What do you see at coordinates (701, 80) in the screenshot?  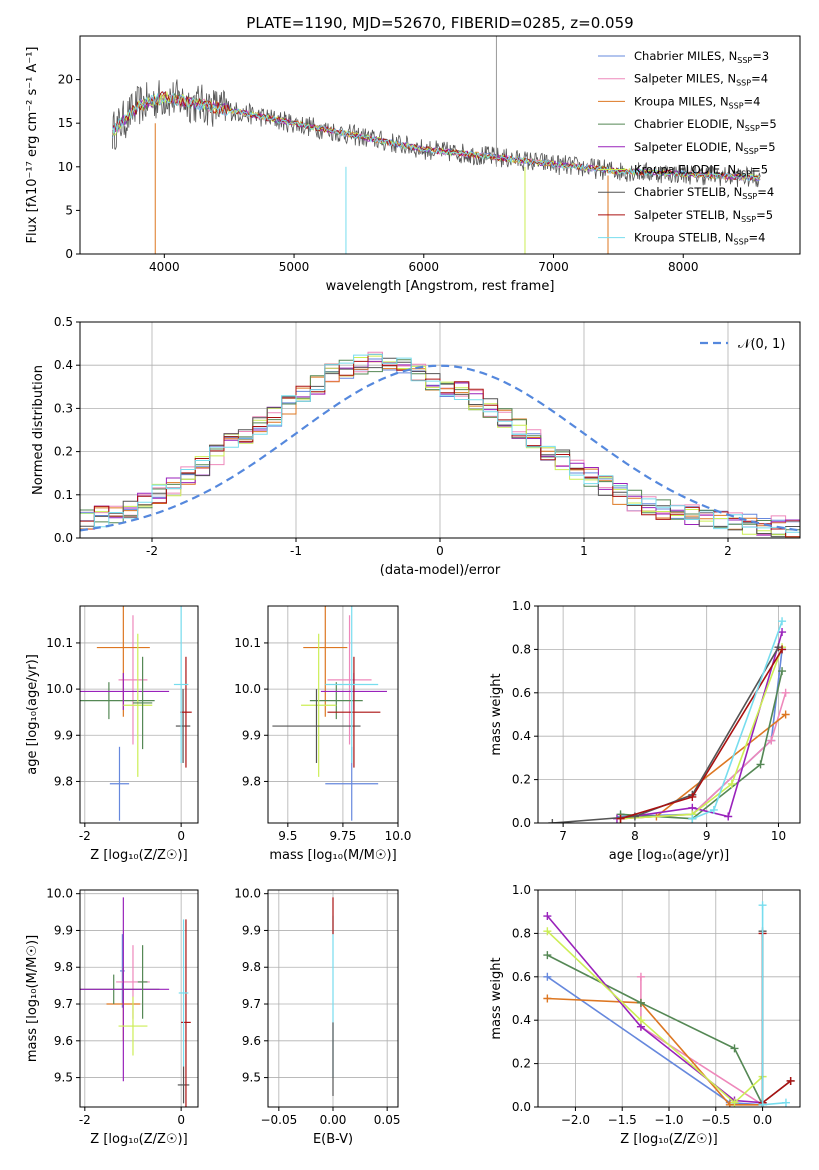 I see `legend-label-1: Salpeter MILES, NSSP=4` at bounding box center [701, 80].